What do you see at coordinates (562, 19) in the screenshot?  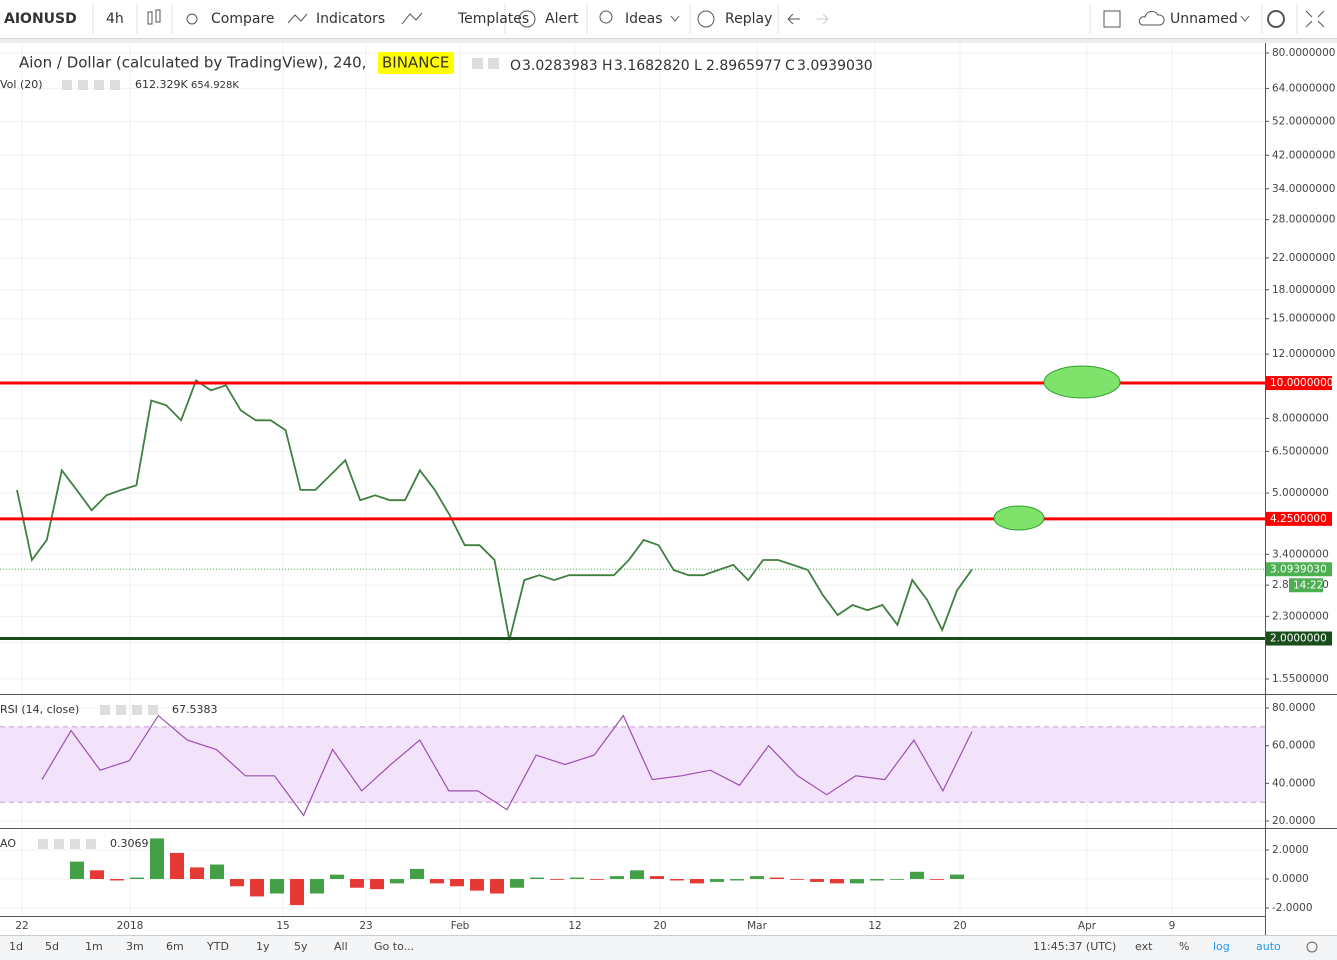 I see `alert-button: Alert` at bounding box center [562, 19].